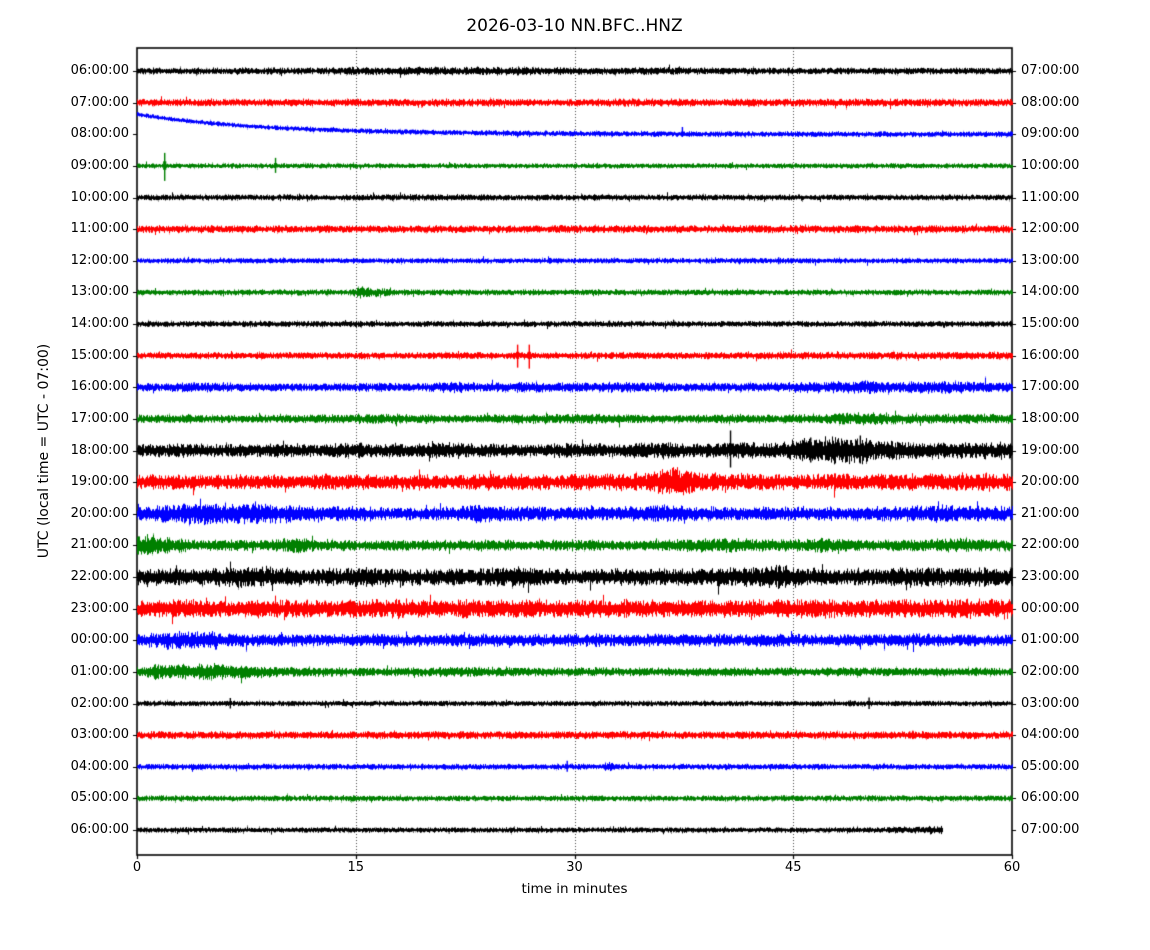  What do you see at coordinates (1050, 355) in the screenshot?
I see `right-tick-label: 16:00:00` at bounding box center [1050, 355].